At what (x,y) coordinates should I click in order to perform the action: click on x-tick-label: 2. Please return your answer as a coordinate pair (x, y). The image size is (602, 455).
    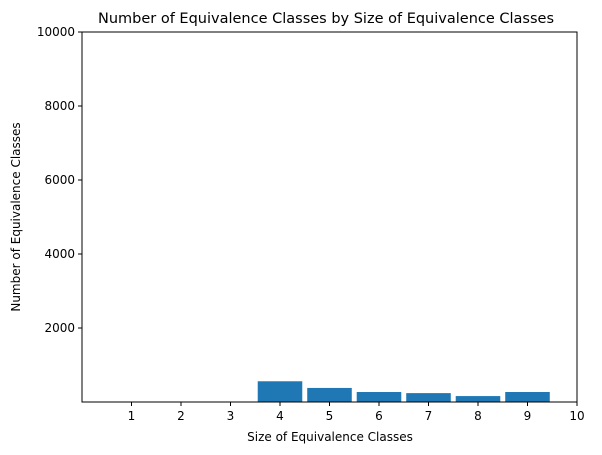
    Looking at the image, I should click on (181, 416).